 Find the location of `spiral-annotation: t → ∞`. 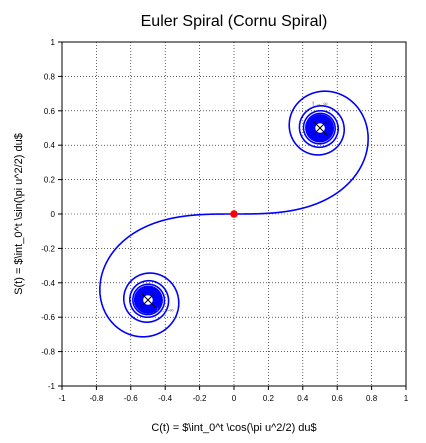

spiral-annotation: t → ∞ is located at coordinates (319, 105).